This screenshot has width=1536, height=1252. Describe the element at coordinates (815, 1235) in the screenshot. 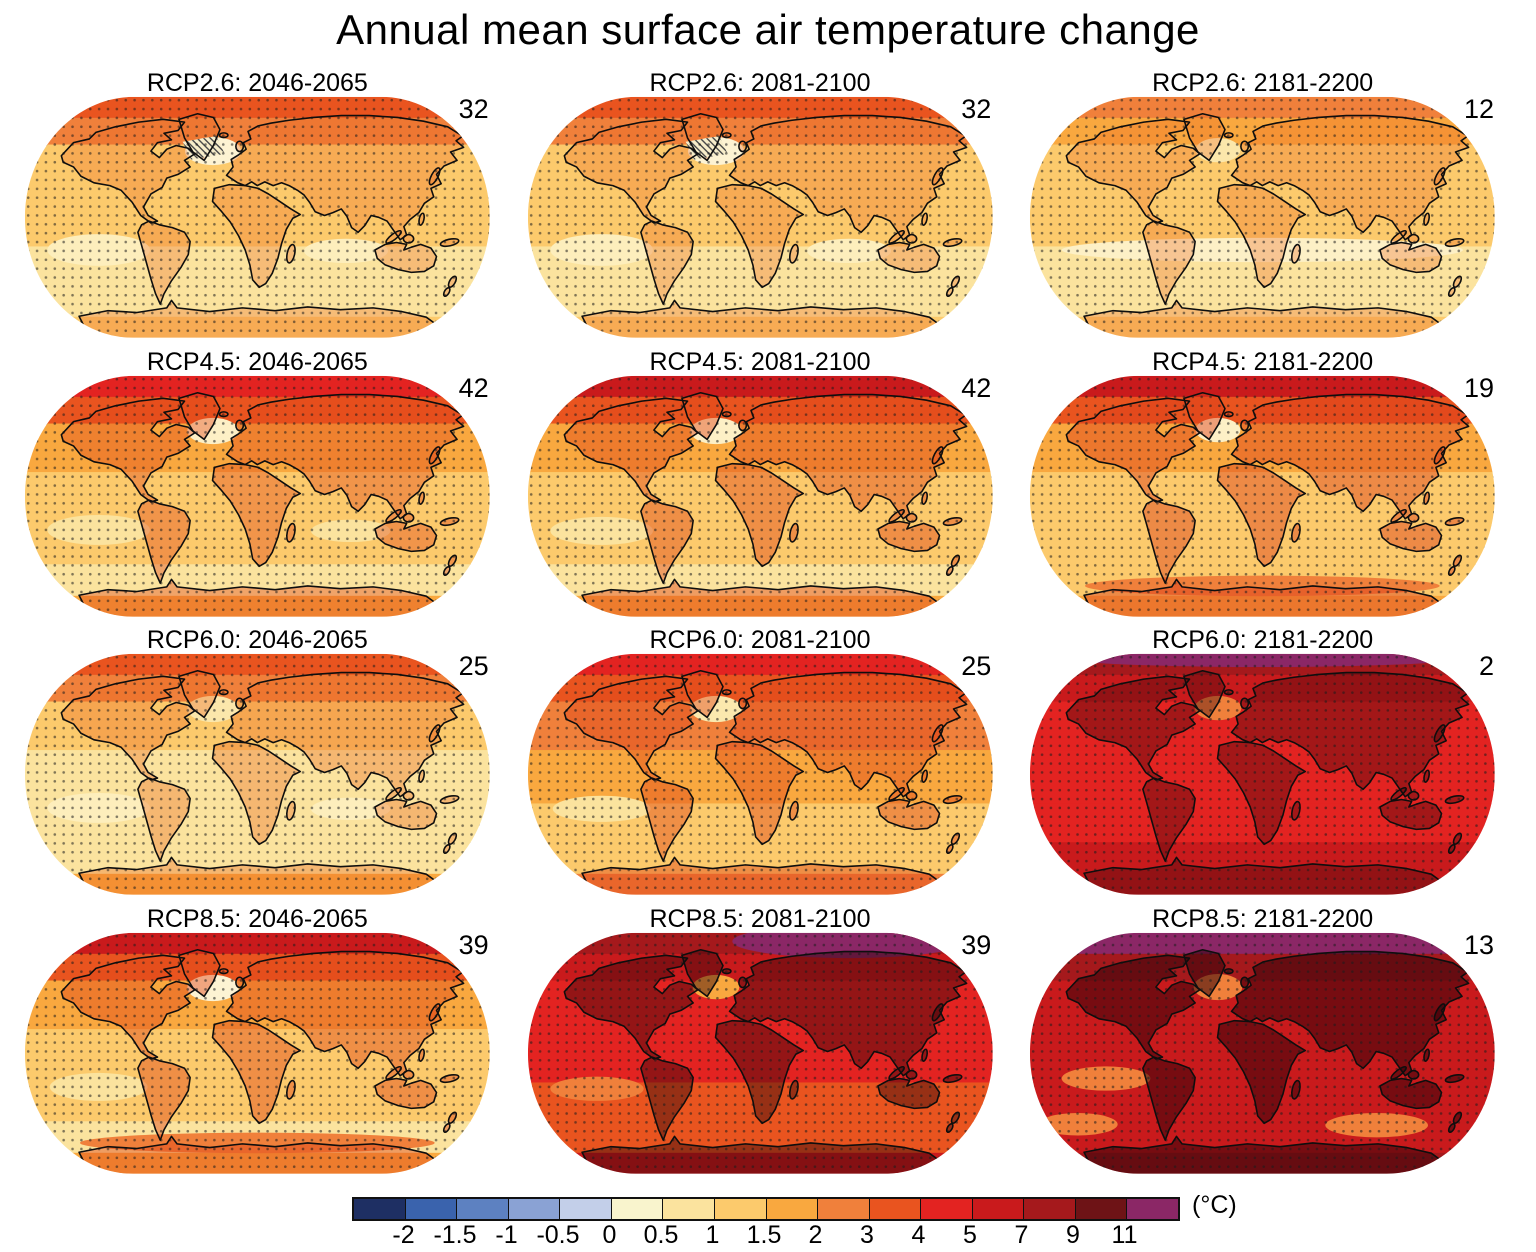

I see `colorbar-tick-label: 2` at that location.